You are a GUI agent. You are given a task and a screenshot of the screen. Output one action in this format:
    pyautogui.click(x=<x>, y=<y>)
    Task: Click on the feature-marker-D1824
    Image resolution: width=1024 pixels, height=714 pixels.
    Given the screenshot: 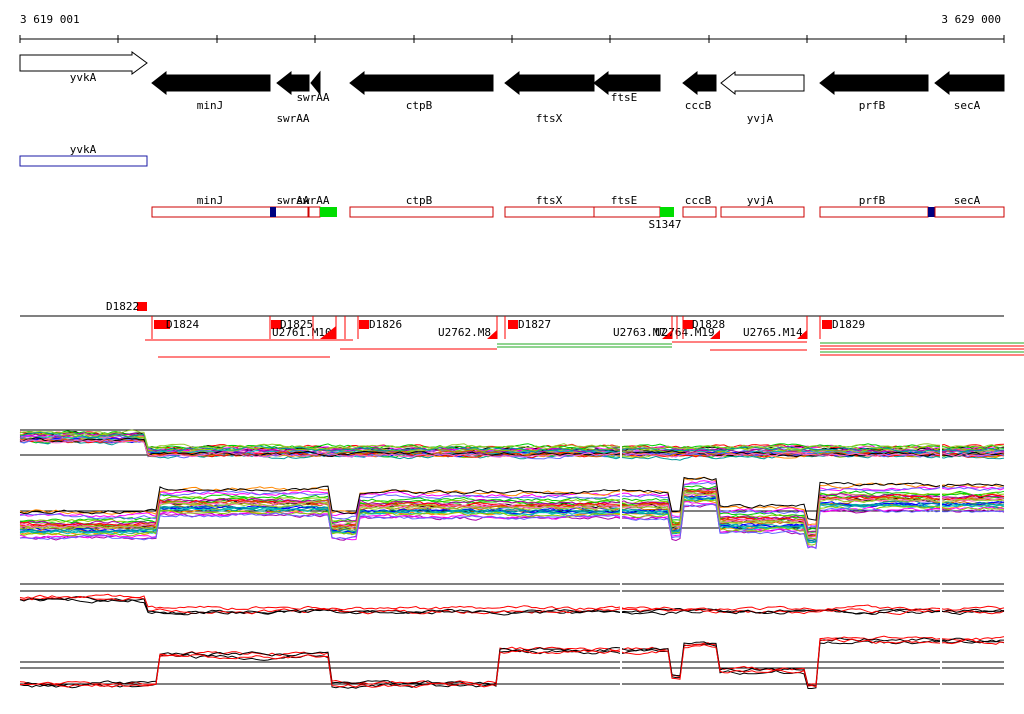 What is the action you would take?
    pyautogui.click(x=162, y=324)
    